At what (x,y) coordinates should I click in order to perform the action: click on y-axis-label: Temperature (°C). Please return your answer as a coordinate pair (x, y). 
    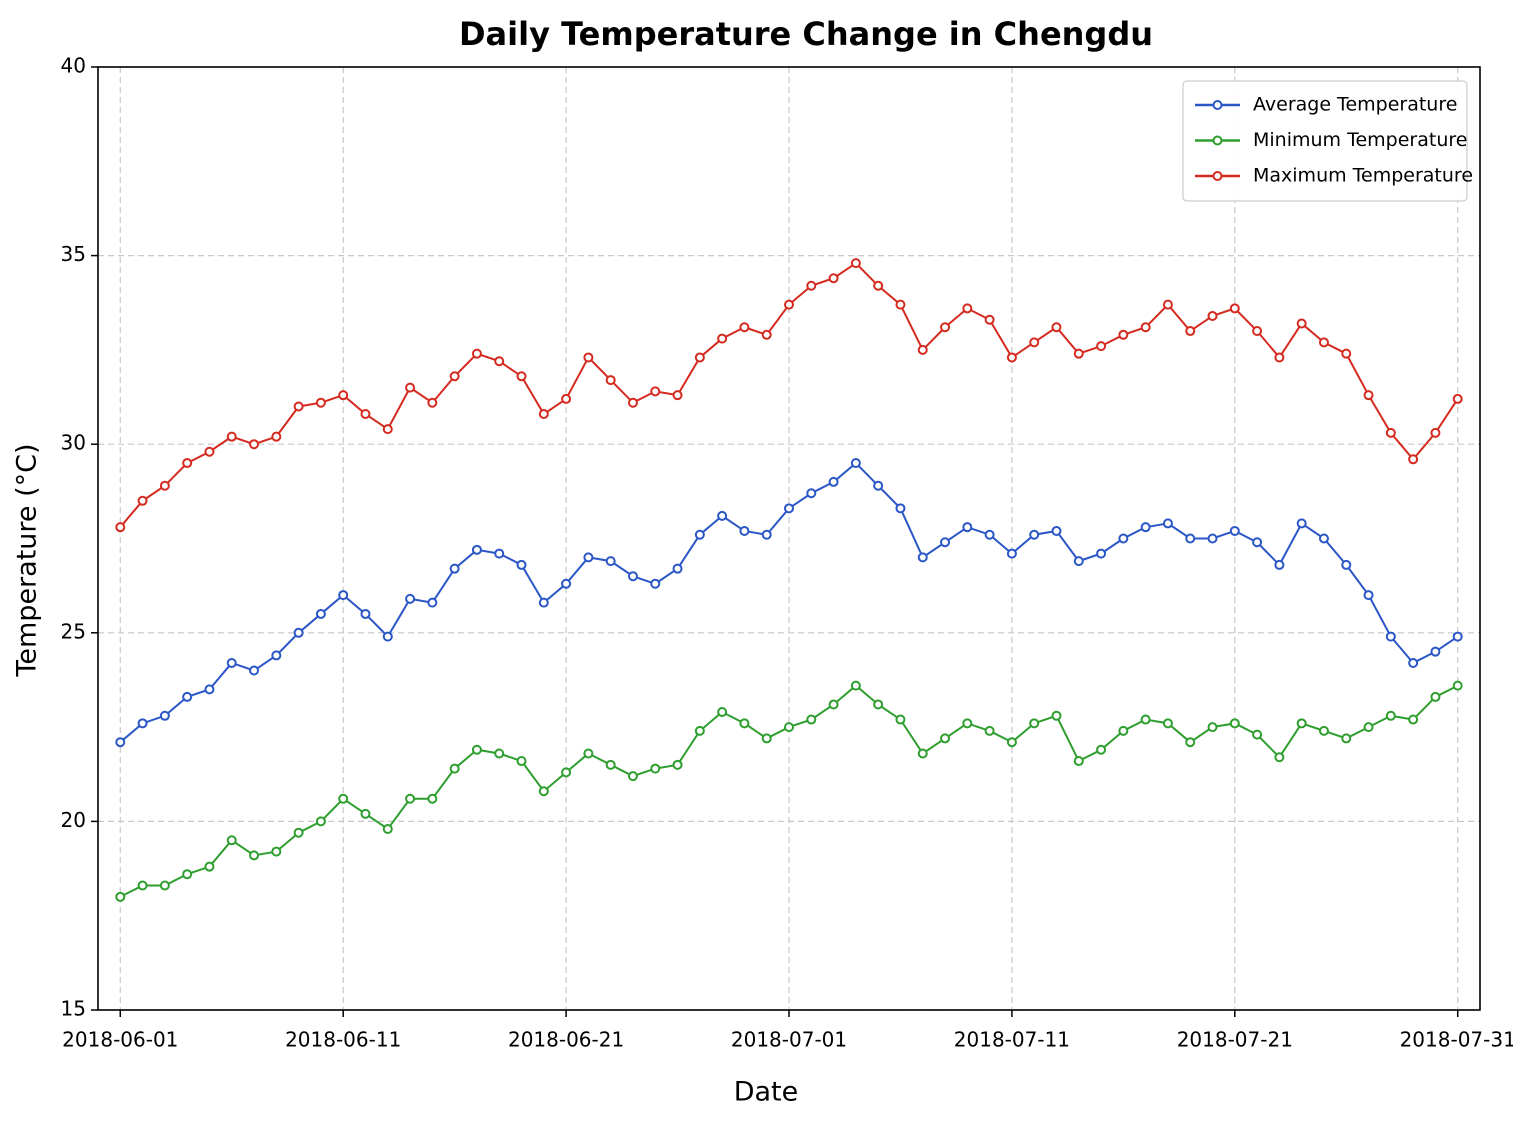
    Looking at the image, I should click on (27, 560).